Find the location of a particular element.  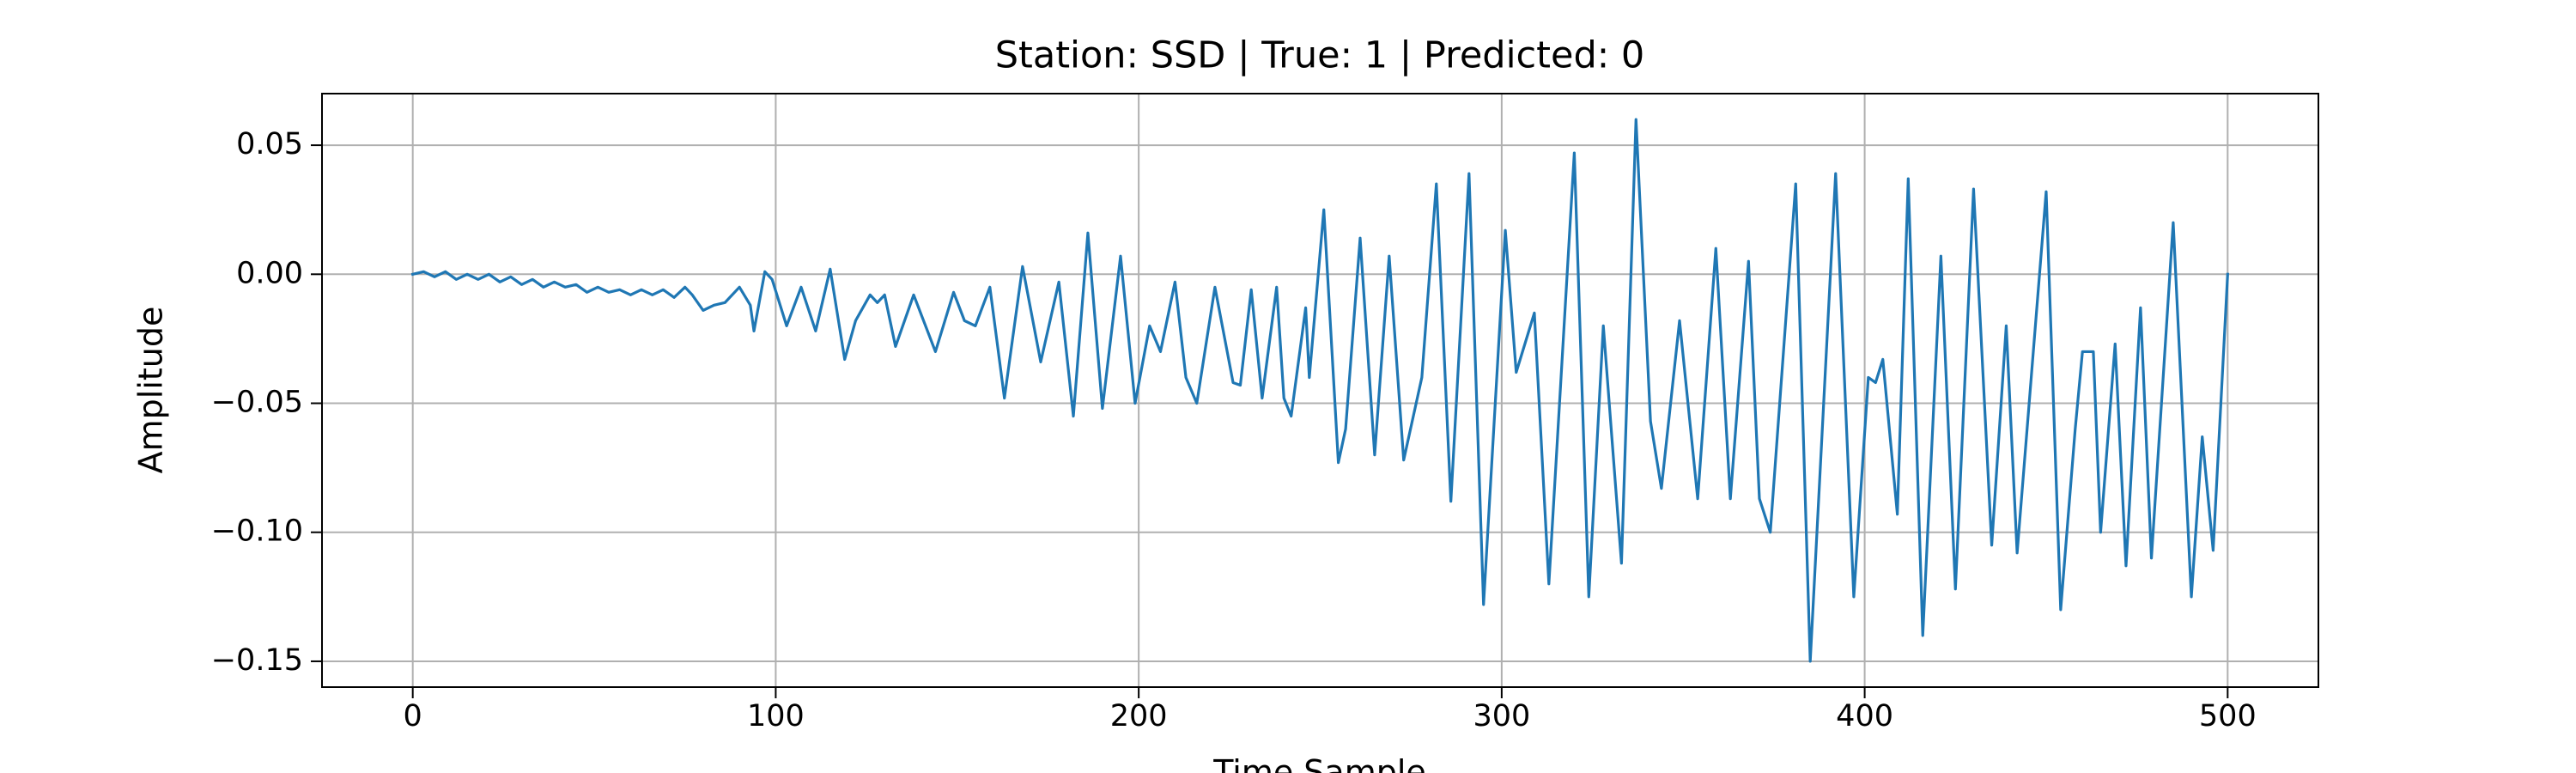

y-tick-label: −0.10 is located at coordinates (257, 531).